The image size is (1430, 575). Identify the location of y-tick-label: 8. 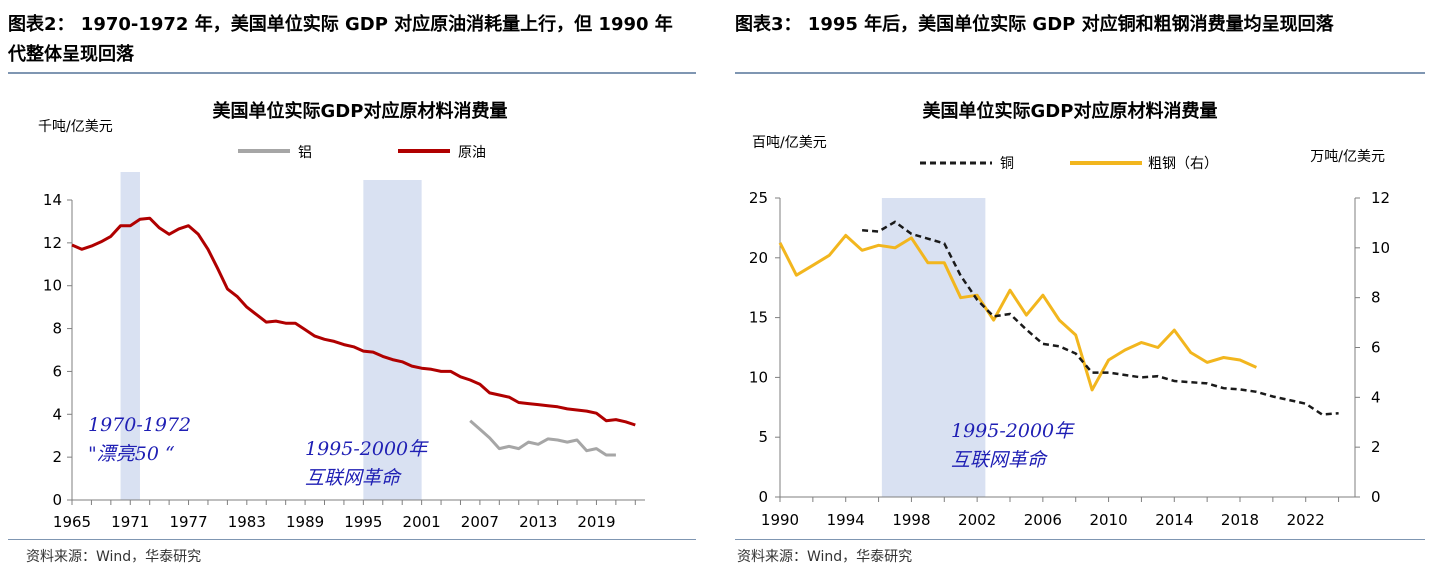
(57, 329).